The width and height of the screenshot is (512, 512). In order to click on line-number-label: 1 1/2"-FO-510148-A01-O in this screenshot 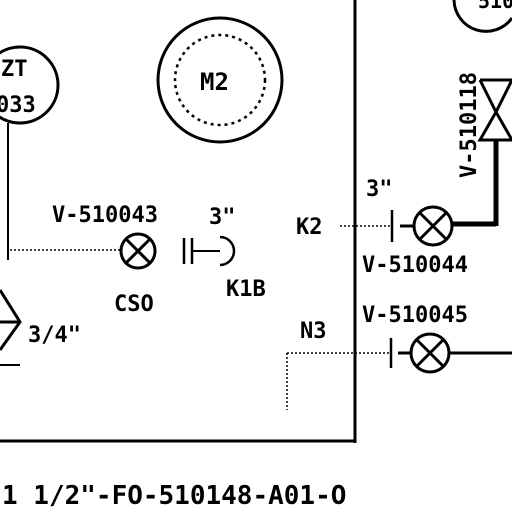, I will do `click(174, 496)`.